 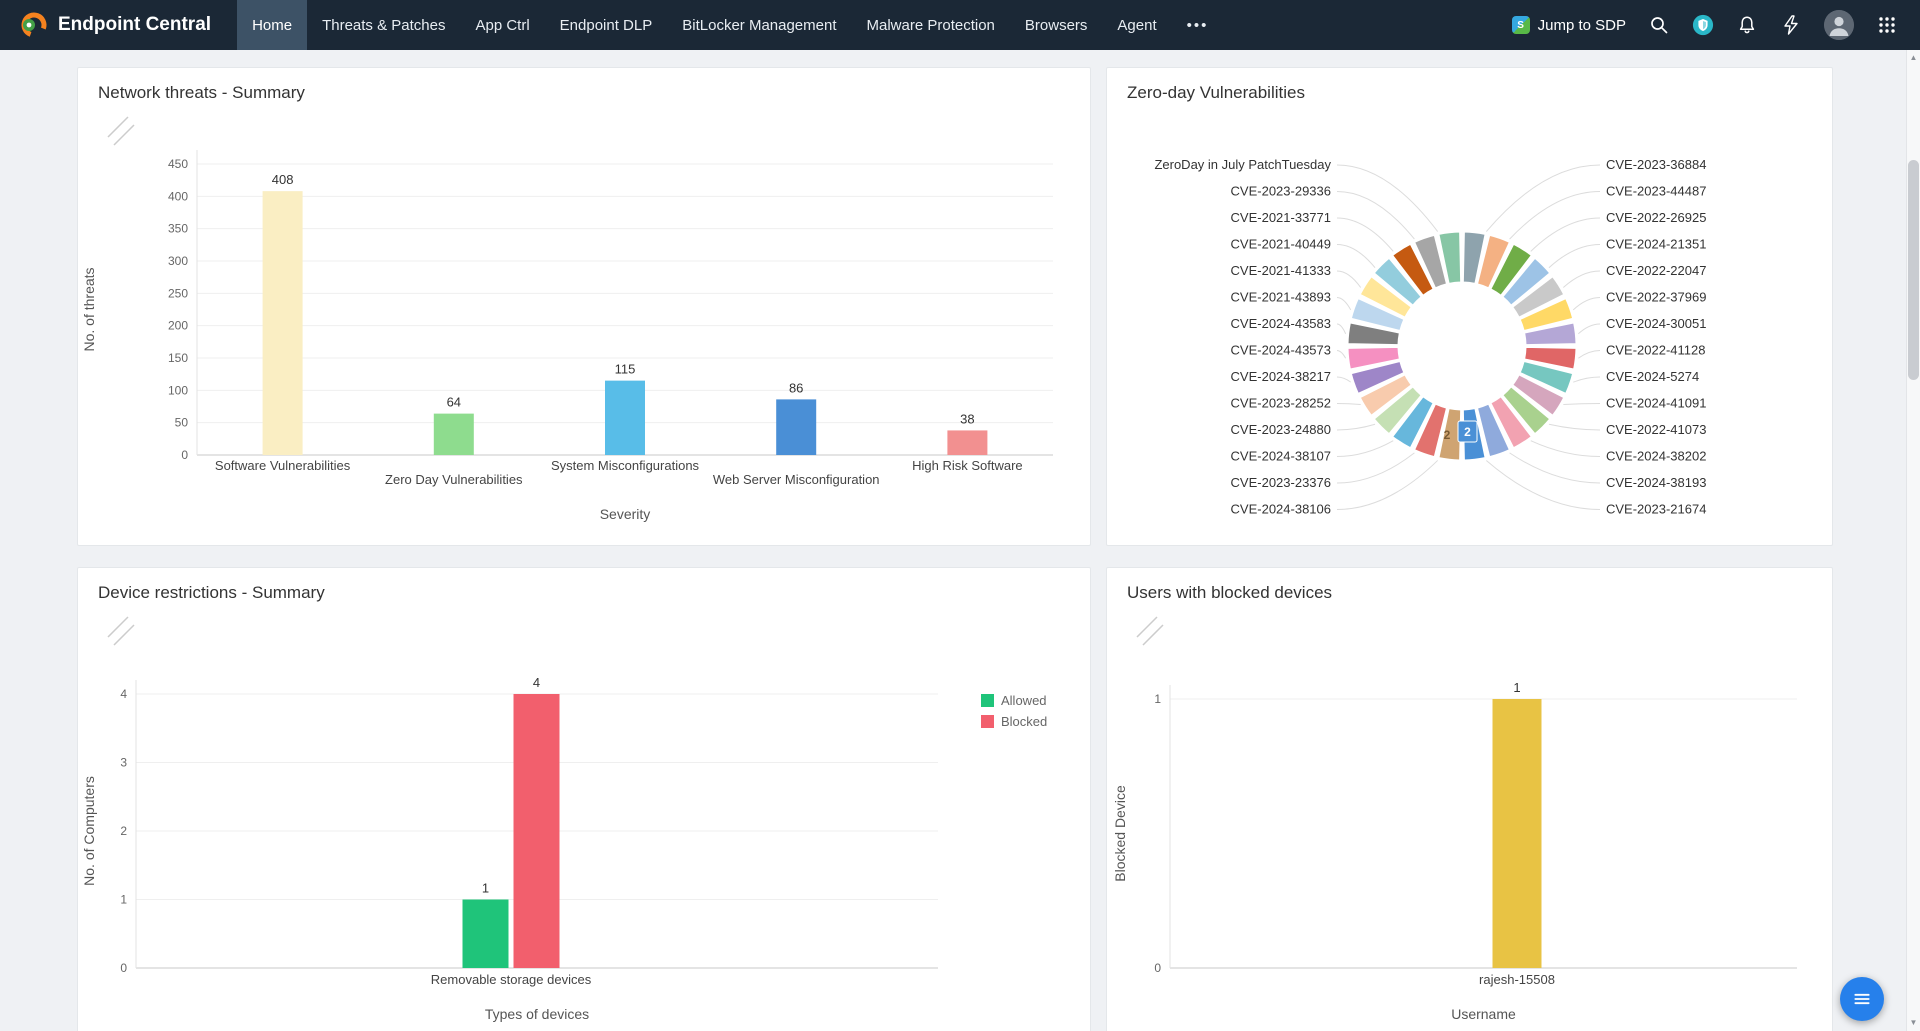 What do you see at coordinates (1483, 1014) in the screenshot?
I see `svg-text: Username` at bounding box center [1483, 1014].